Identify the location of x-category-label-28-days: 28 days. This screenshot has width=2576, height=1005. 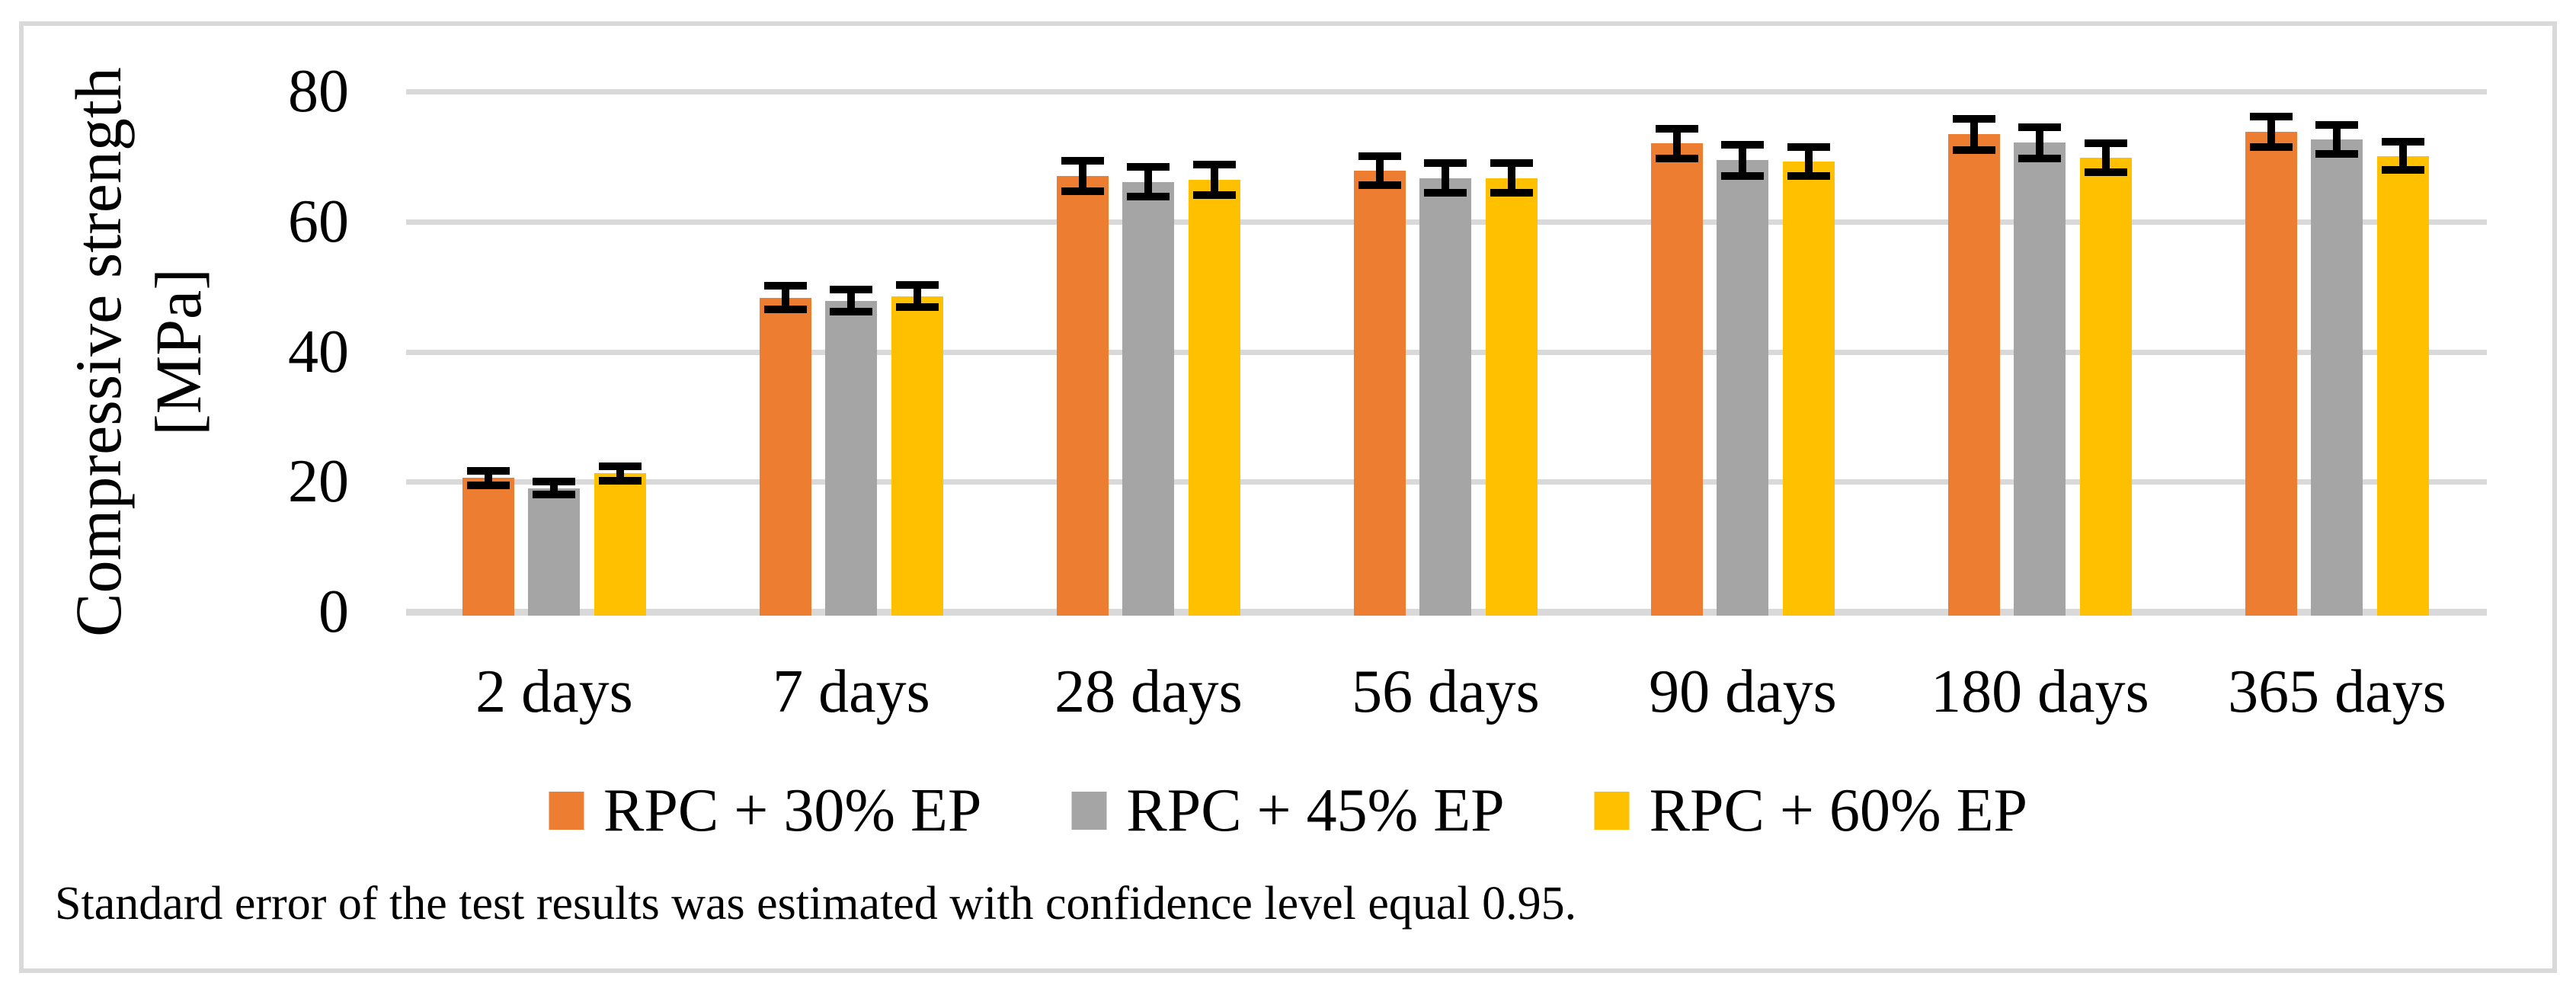
(1148, 691).